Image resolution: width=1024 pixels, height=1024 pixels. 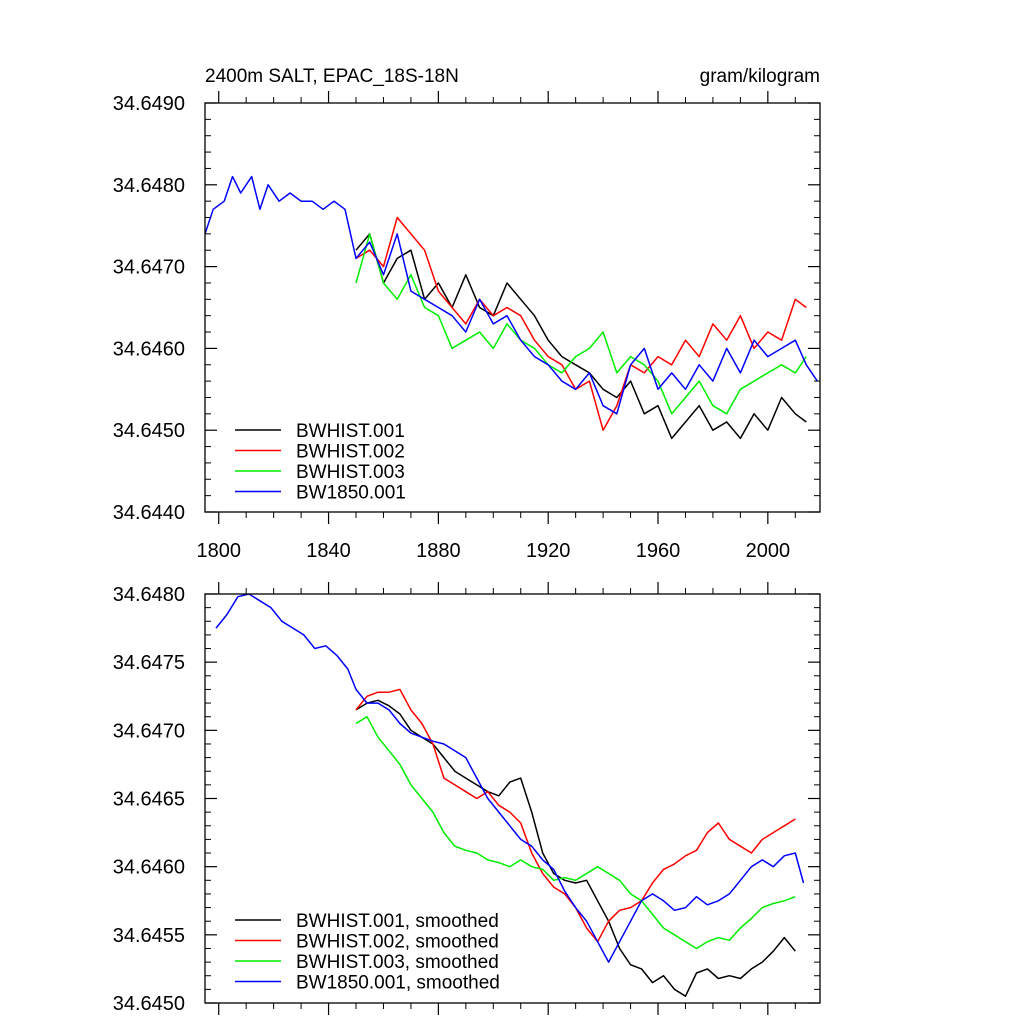 What do you see at coordinates (768, 551) in the screenshot?
I see `top-x-tick-label: 2000` at bounding box center [768, 551].